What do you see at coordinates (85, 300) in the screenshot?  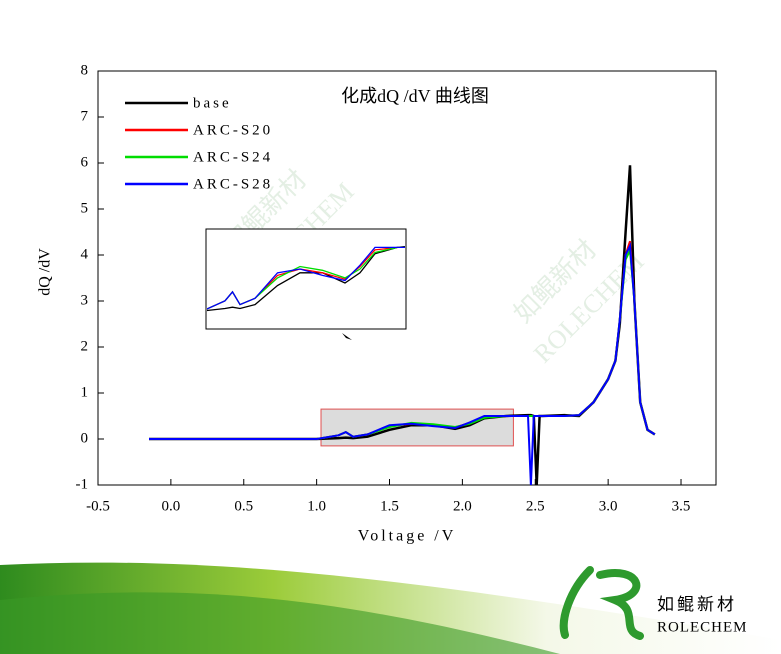 I see `y-tick-label: 3` at bounding box center [85, 300].